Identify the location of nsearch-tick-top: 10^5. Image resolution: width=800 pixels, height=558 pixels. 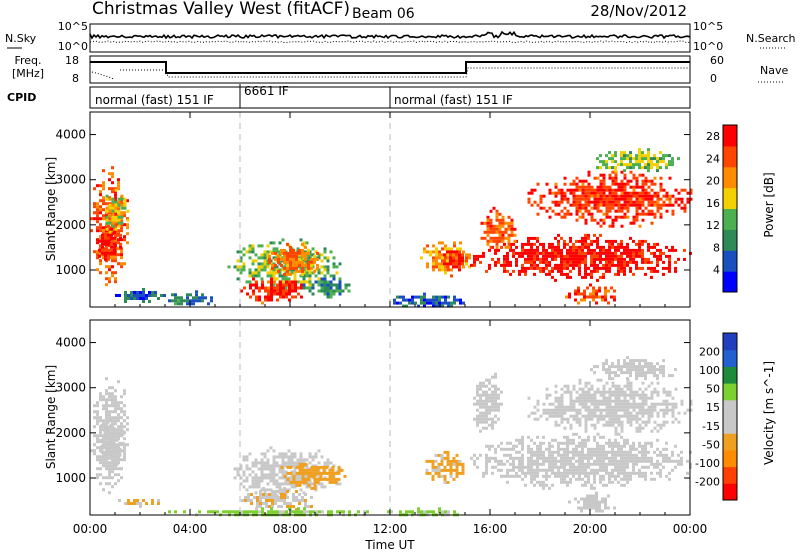
(708, 26).